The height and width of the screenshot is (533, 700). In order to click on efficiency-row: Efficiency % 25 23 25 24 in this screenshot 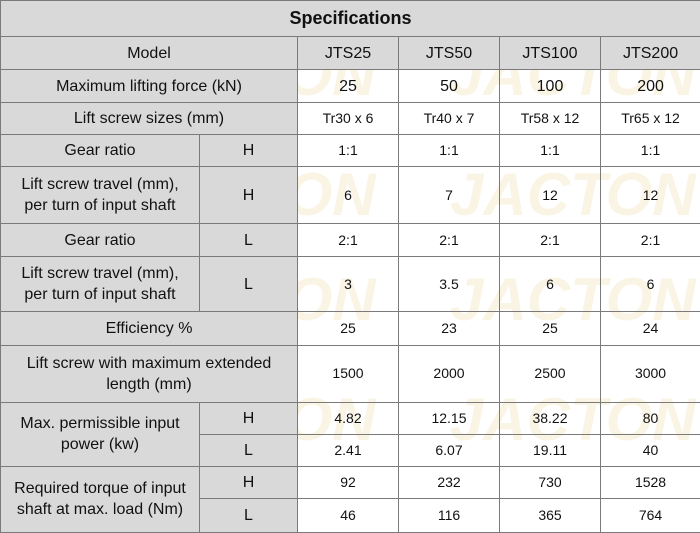, I will do `click(350, 328)`.